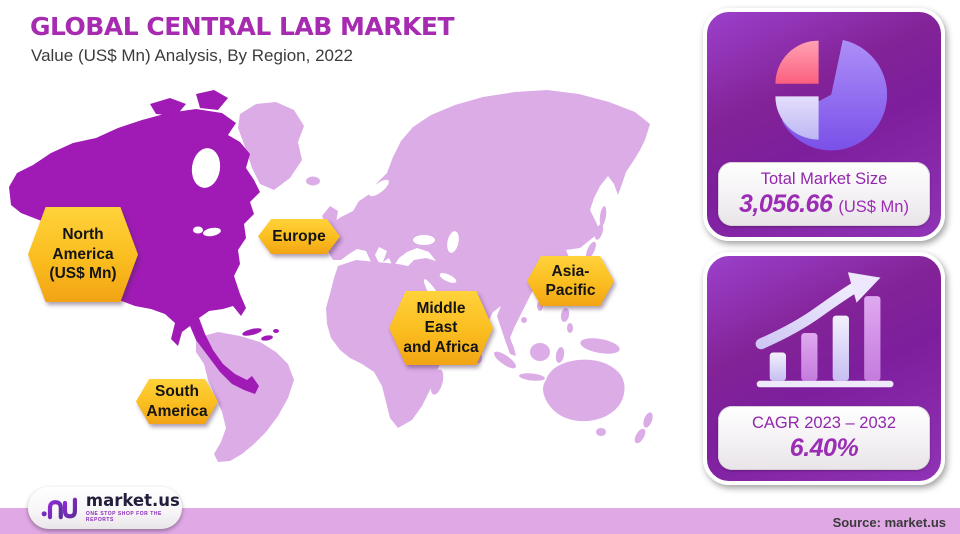 Image resolution: width=960 pixels, height=534 pixels. I want to click on label-line: South, so click(177, 392).